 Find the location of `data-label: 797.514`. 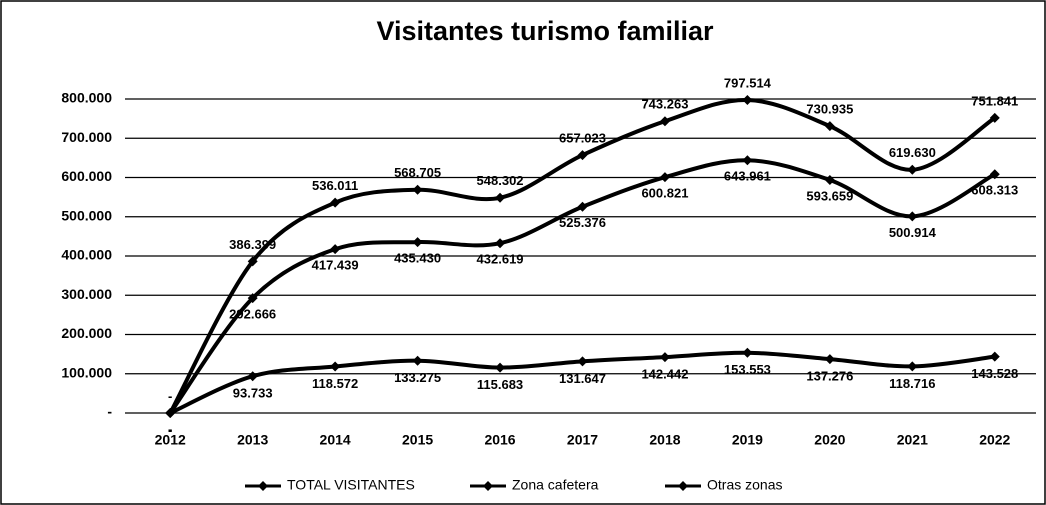

data-label: 797.514 is located at coordinates (748, 82).